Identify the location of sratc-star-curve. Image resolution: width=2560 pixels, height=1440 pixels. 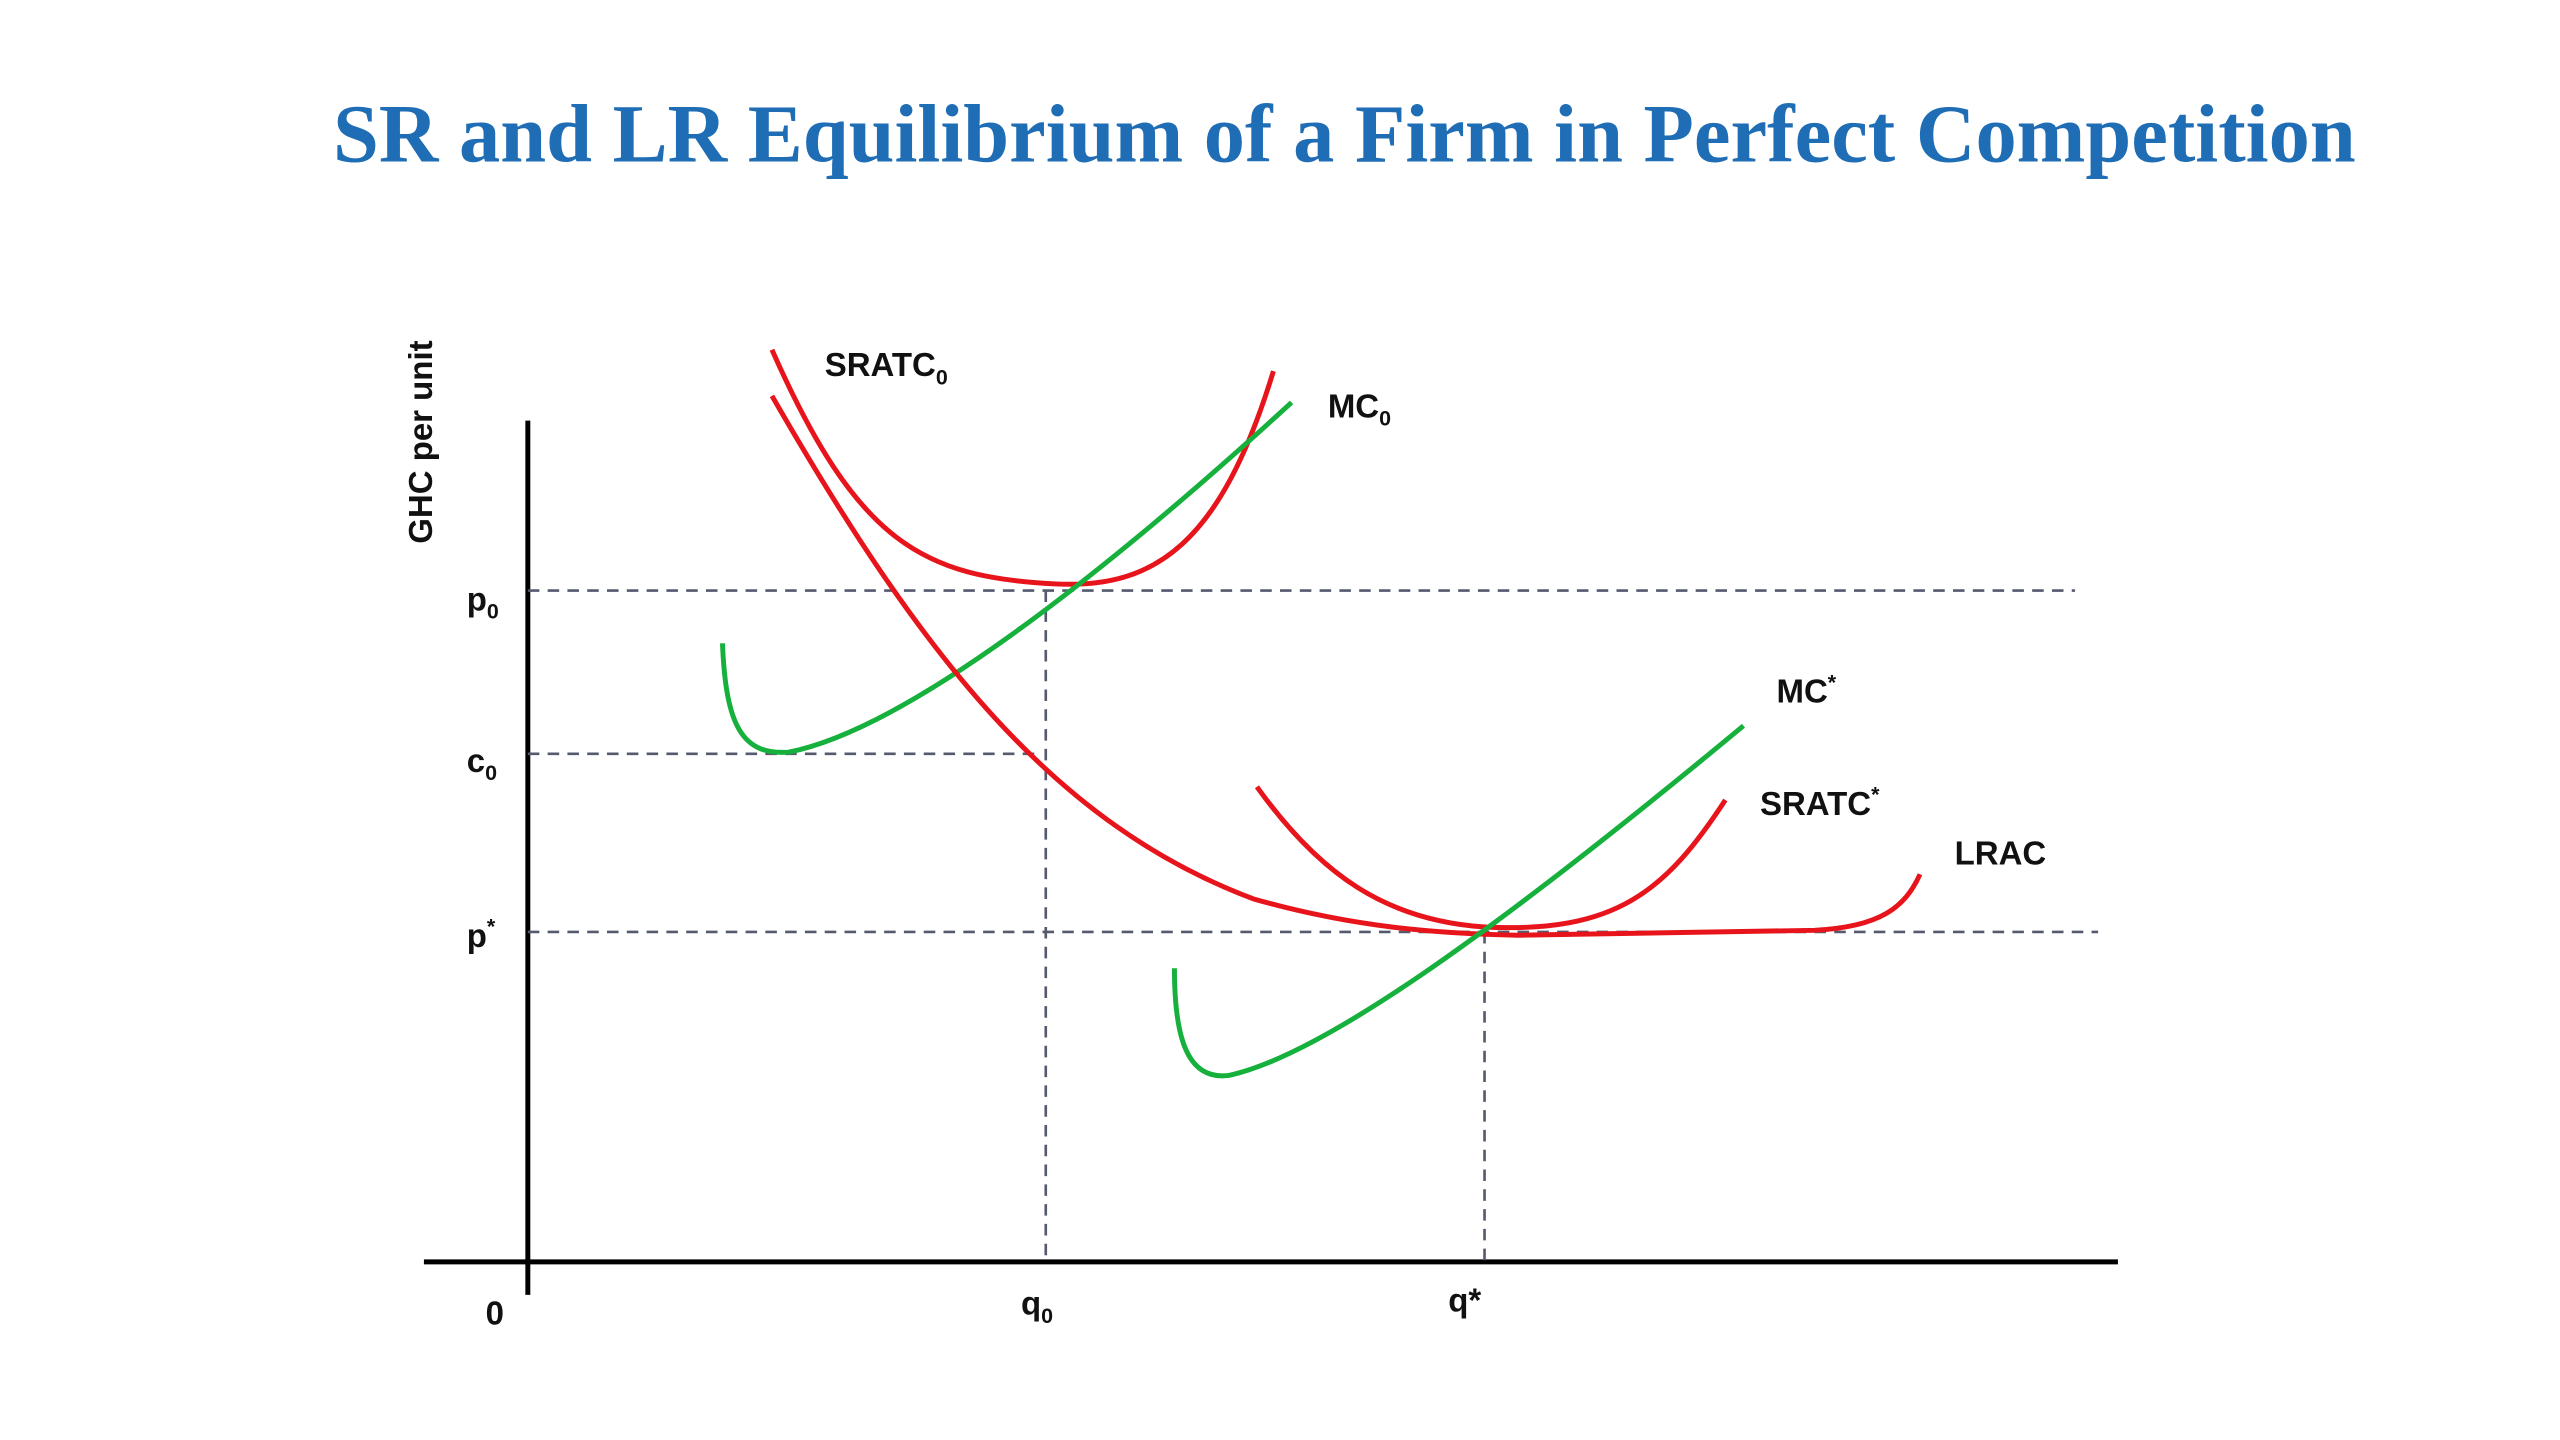
(1491, 858).